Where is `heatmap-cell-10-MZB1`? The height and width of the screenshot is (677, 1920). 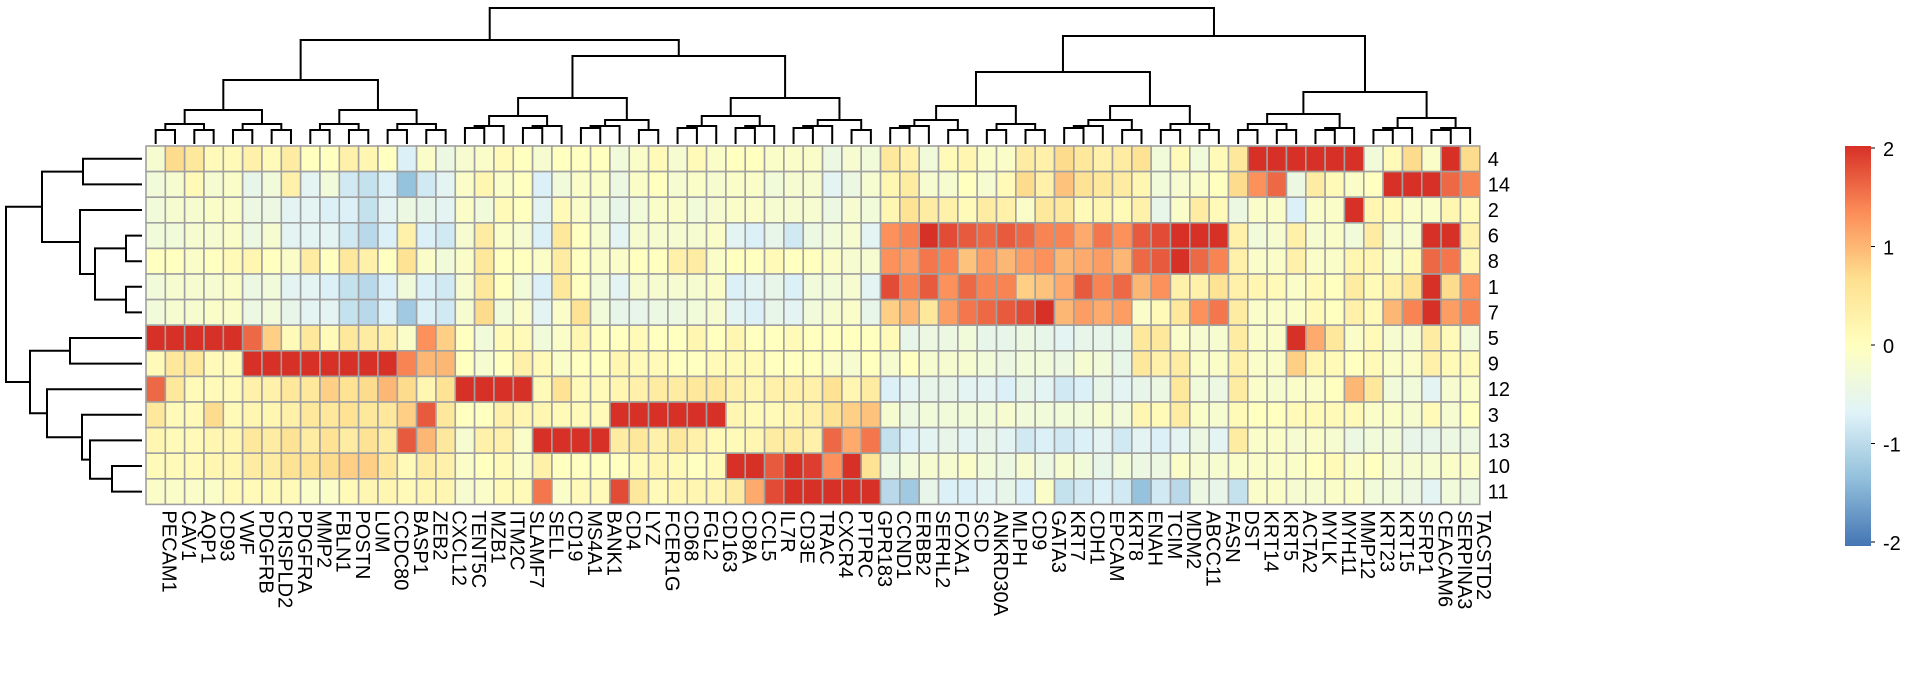
heatmap-cell-10-MZB1 is located at coordinates (484, 466).